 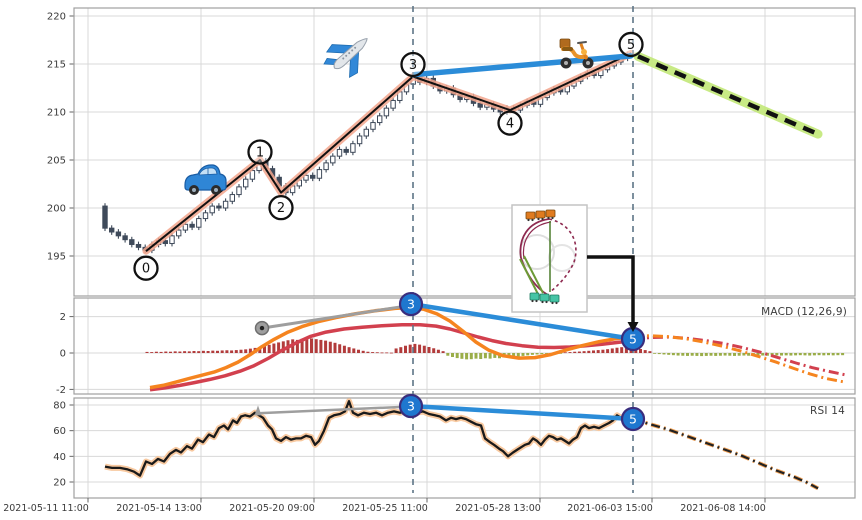 I want to click on x-tick-label: 2021-06-03 15:00, so click(x=610, y=508).